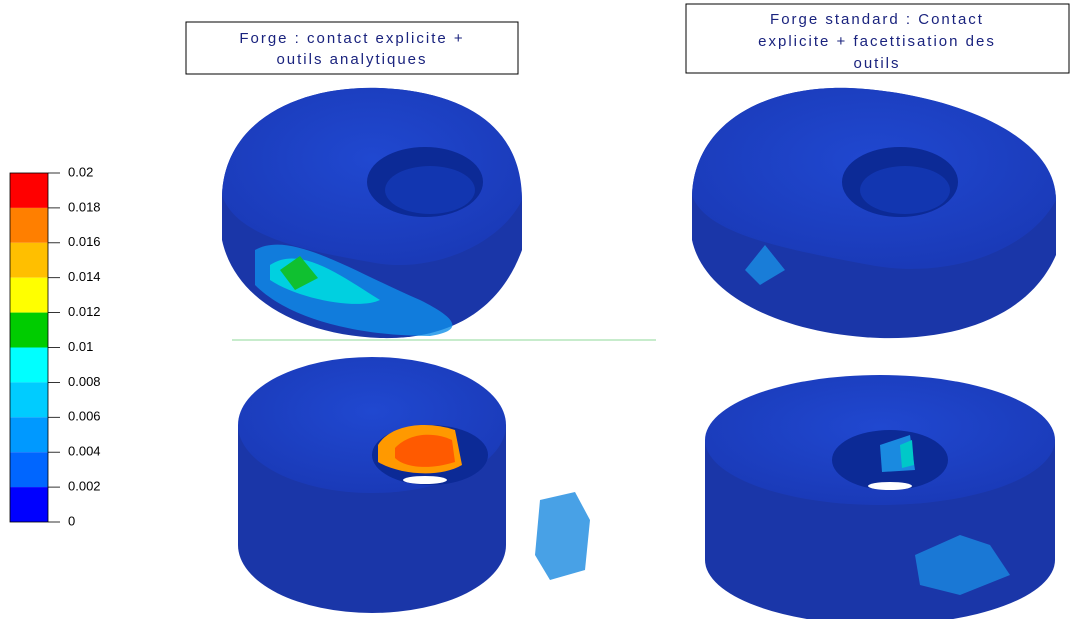 Image resolution: width=1079 pixels, height=624 pixels. Describe the element at coordinates (876, 63) in the screenshot. I see `panel-title: outils` at that location.